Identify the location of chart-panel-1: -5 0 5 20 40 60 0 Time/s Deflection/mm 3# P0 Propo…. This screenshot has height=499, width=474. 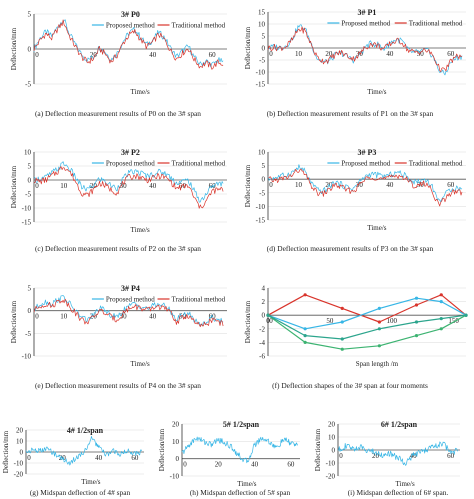
(118, 64).